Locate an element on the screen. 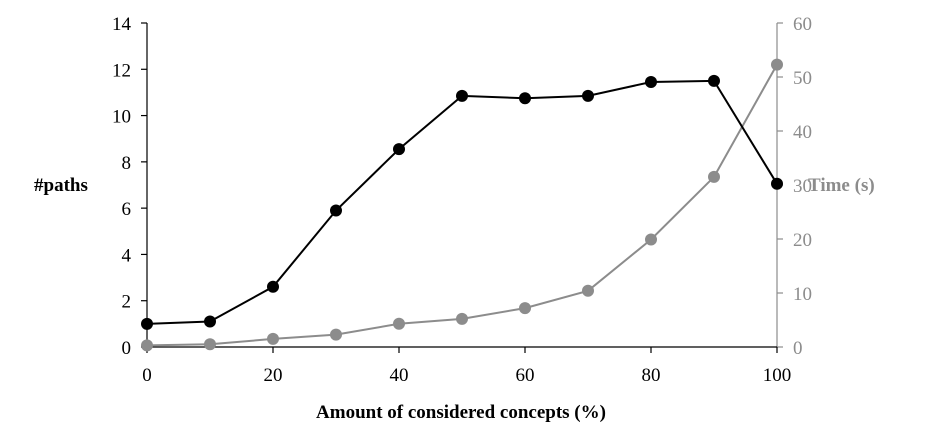 Image resolution: width=930 pixels, height=427 pixels. y-left-tick-label: 4 is located at coordinates (127, 255).